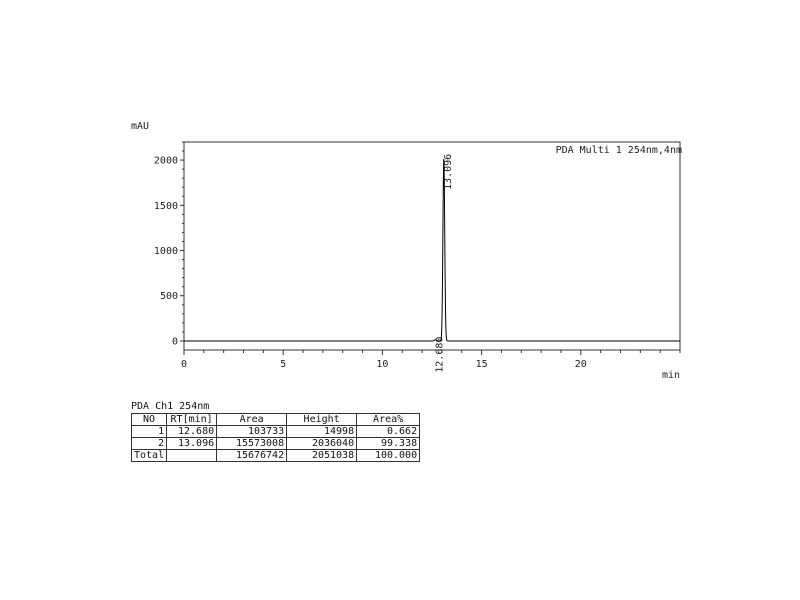  I want to click on header-height: Height, so click(322, 419).